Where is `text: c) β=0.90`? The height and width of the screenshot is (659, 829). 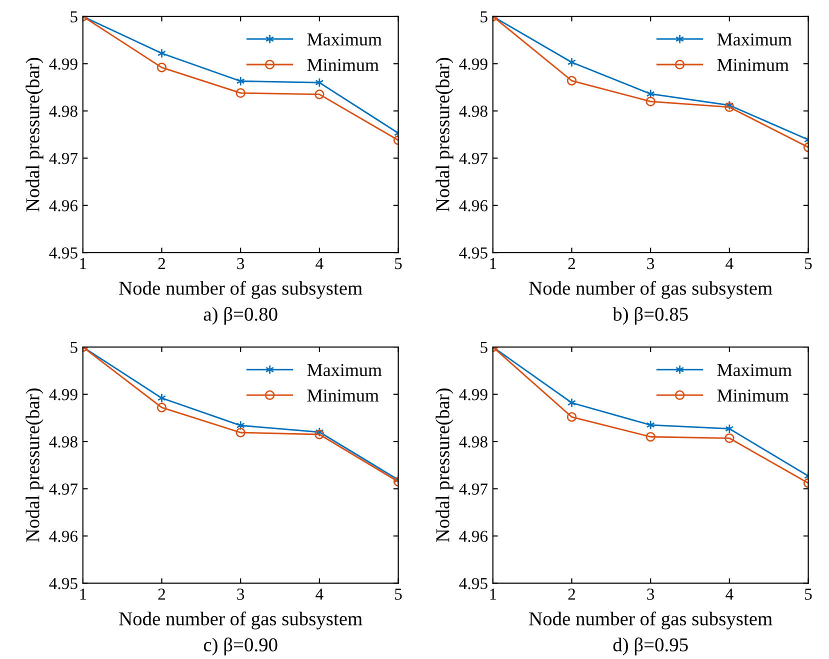 text: c) β=0.90 is located at coordinates (241, 647).